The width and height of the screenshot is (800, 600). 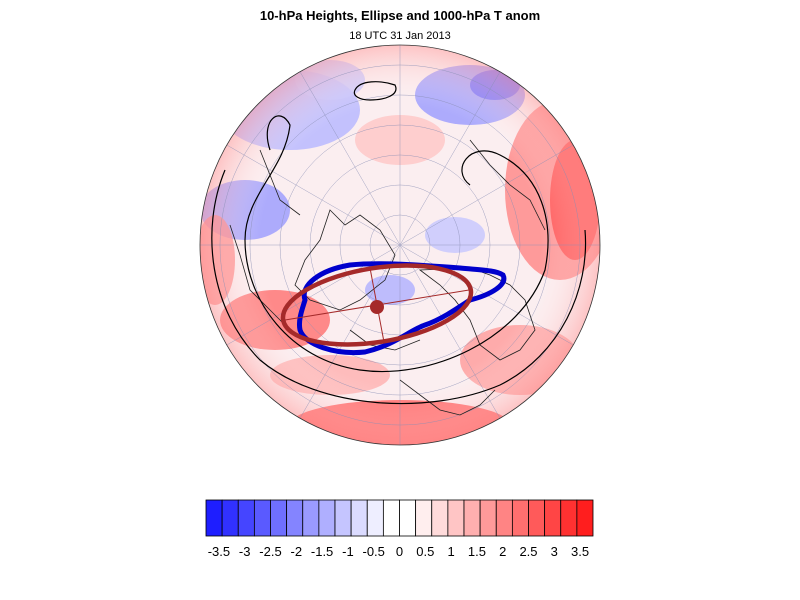 What do you see at coordinates (219, 551) in the screenshot?
I see `colorbar-tick-label: -3.5` at bounding box center [219, 551].